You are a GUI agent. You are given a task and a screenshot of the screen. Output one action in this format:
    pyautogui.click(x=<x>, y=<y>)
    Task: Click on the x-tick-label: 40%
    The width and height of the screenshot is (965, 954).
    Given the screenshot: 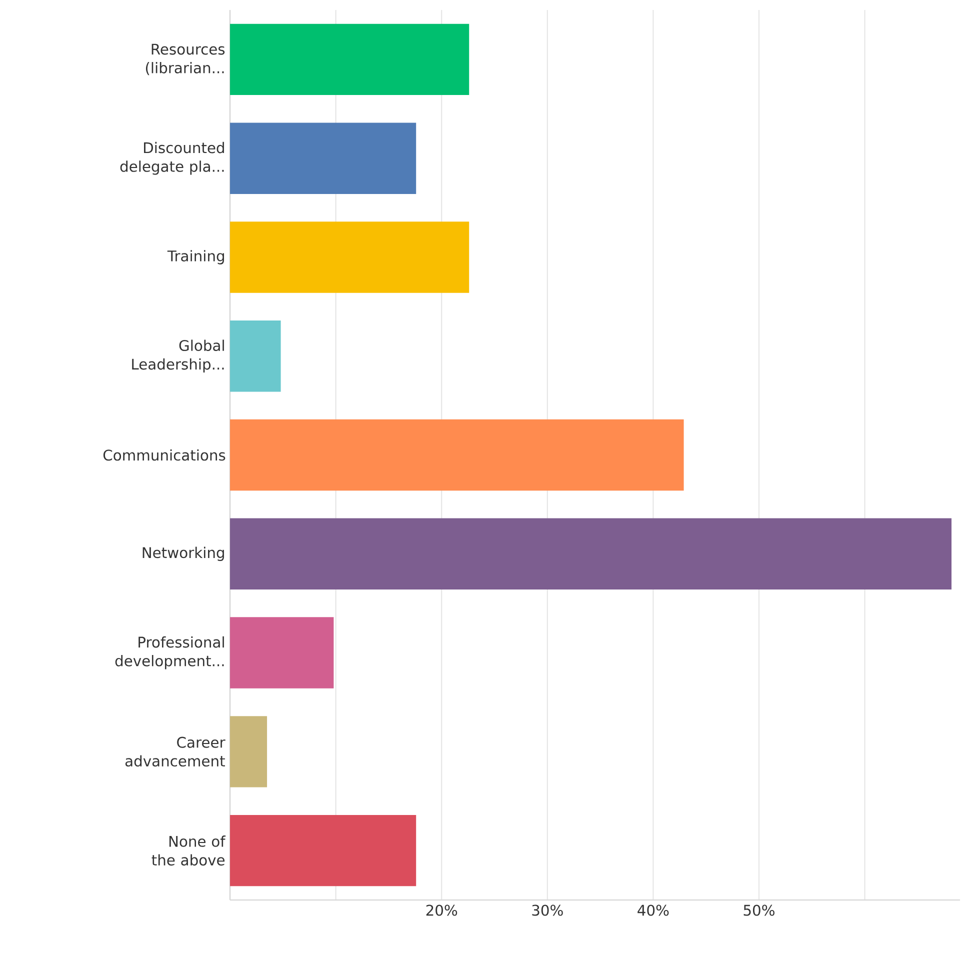 What is the action you would take?
    pyautogui.click(x=653, y=910)
    